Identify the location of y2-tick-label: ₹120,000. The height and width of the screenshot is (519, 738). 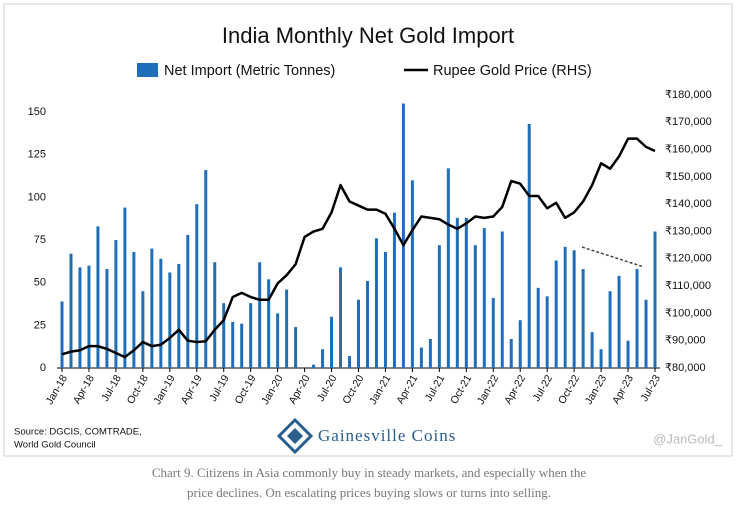
(688, 259).